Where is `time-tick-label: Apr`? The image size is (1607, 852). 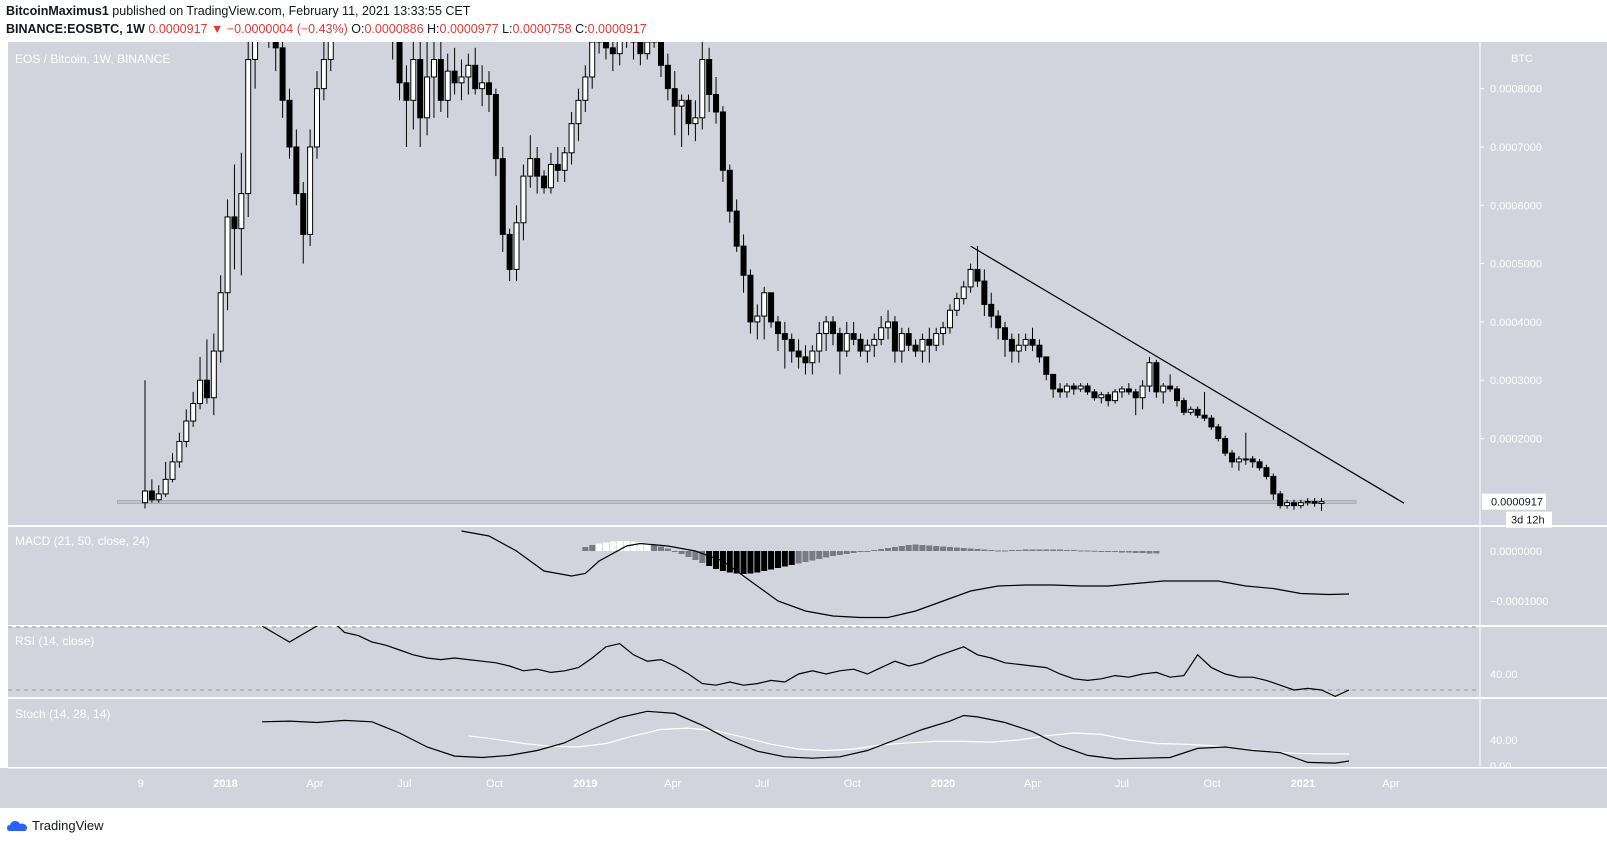
time-tick-label: Apr is located at coordinates (672, 784).